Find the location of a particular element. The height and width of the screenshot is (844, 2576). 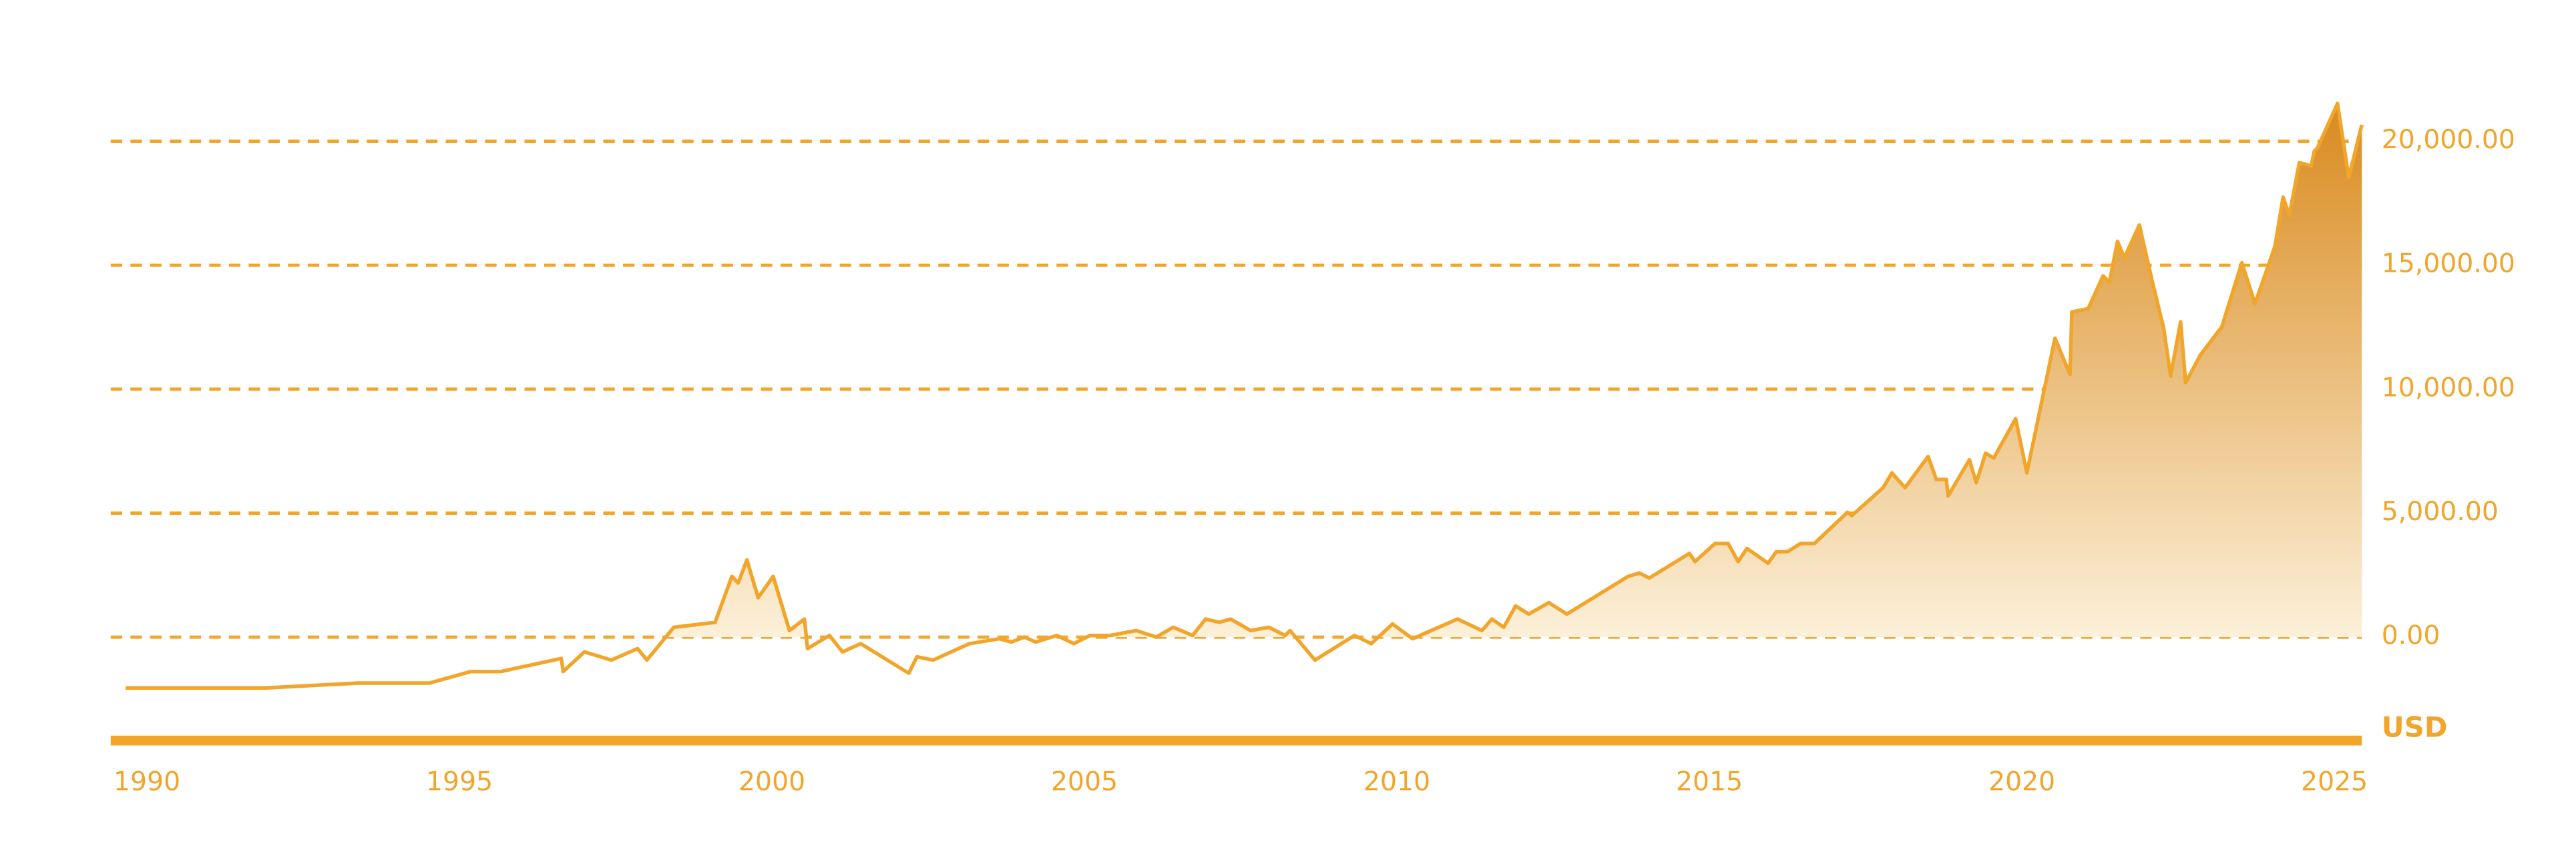

x-tick-label: 1995 is located at coordinates (459, 782).